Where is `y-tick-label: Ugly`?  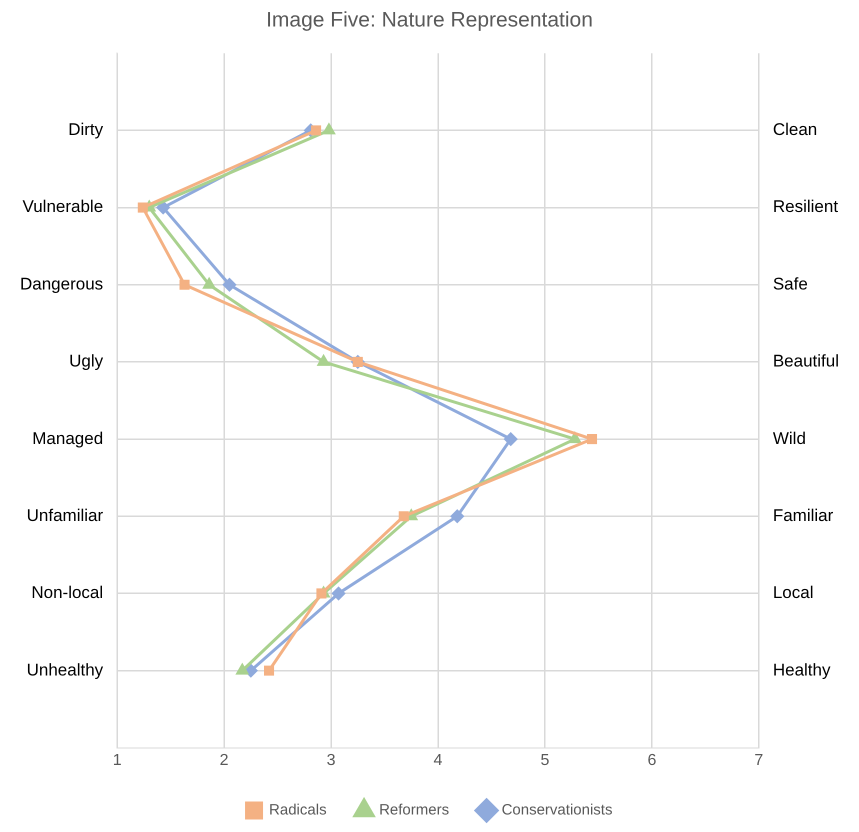 y-tick-label: Ugly is located at coordinates (86, 361).